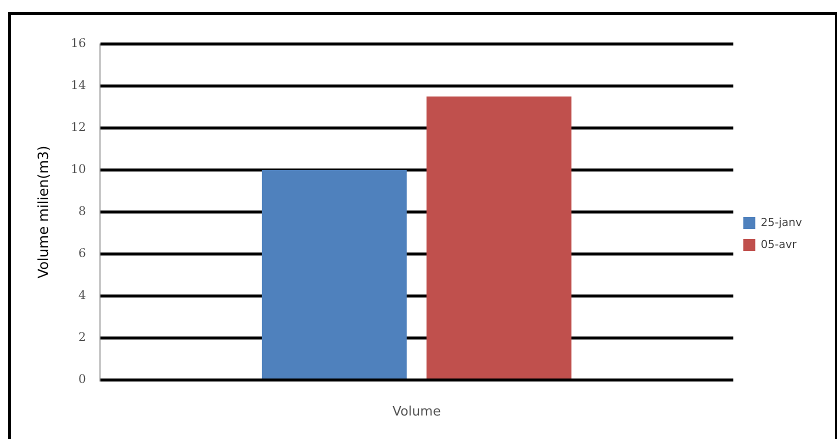 The height and width of the screenshot is (439, 837). I want to click on x-axis-title: Volume, so click(416, 412).